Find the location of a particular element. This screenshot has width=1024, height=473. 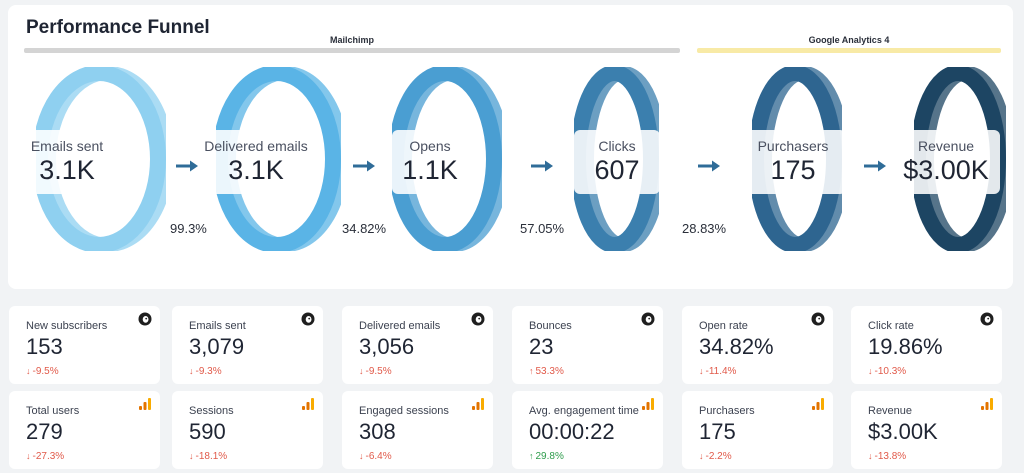

kpi-delta: ↓ -13.8% is located at coordinates (887, 456).